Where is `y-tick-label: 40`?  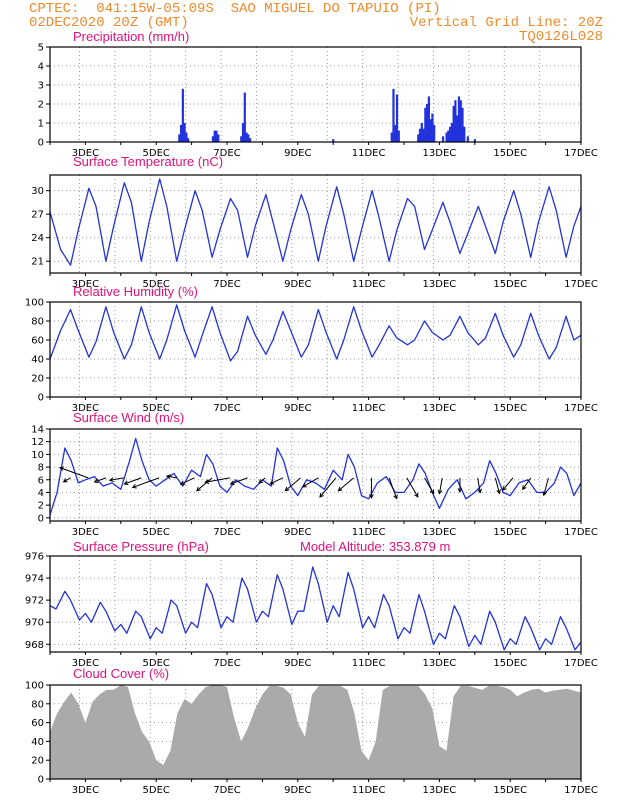
y-tick-label: 40 is located at coordinates (37, 360).